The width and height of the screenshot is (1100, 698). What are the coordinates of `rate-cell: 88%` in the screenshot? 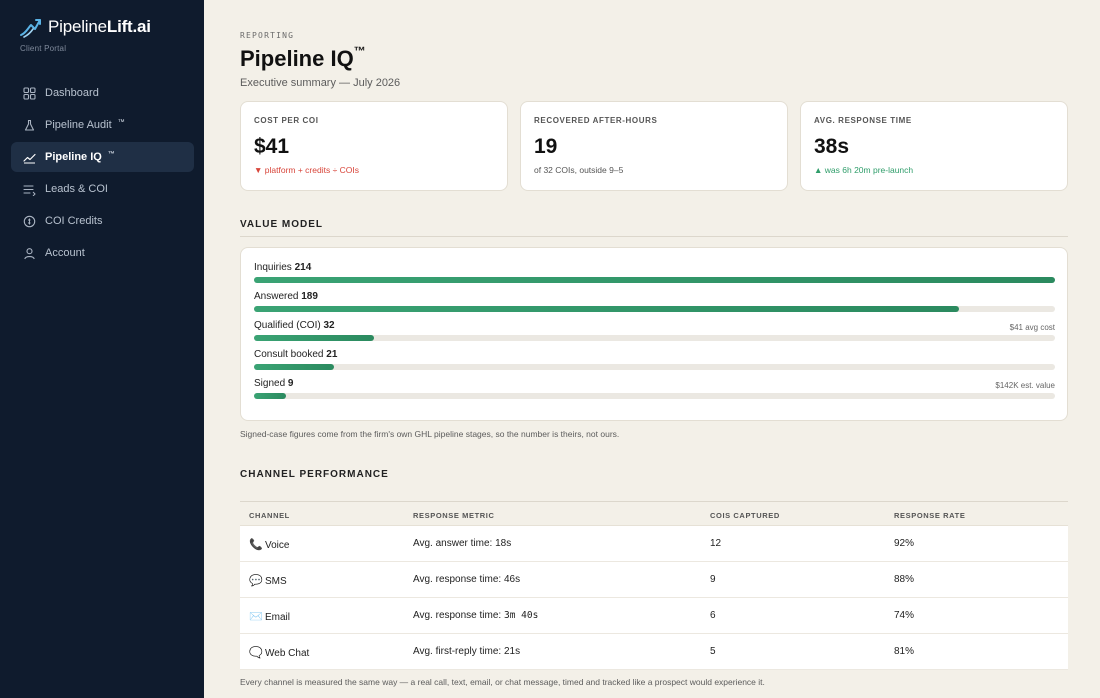 It's located at (904, 579).